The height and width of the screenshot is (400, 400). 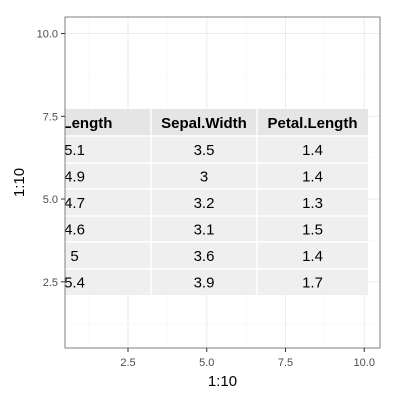 I want to click on table-cell-value: 3.6, so click(x=204, y=256).